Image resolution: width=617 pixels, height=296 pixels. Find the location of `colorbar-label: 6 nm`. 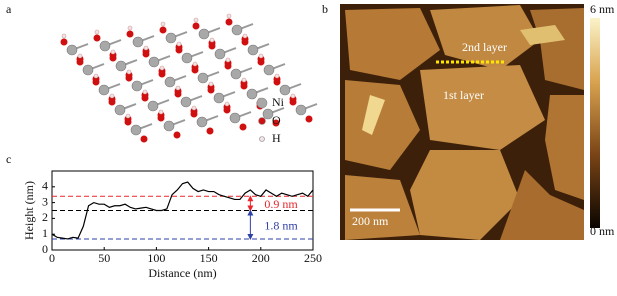

colorbar-label: 6 nm is located at coordinates (602, 9).